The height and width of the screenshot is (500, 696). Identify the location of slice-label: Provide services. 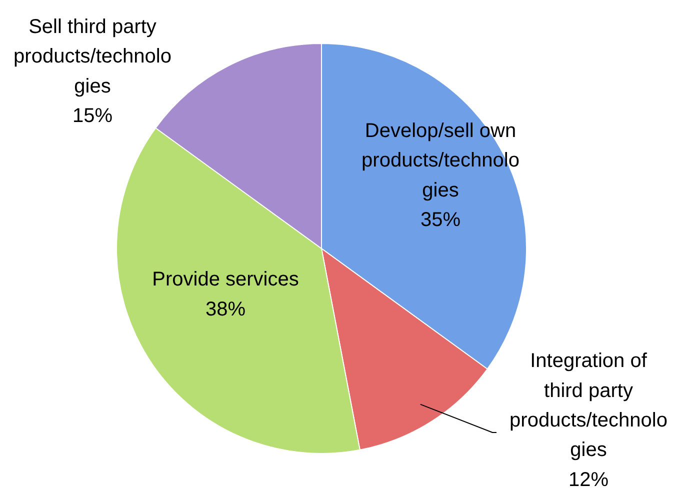
(225, 279).